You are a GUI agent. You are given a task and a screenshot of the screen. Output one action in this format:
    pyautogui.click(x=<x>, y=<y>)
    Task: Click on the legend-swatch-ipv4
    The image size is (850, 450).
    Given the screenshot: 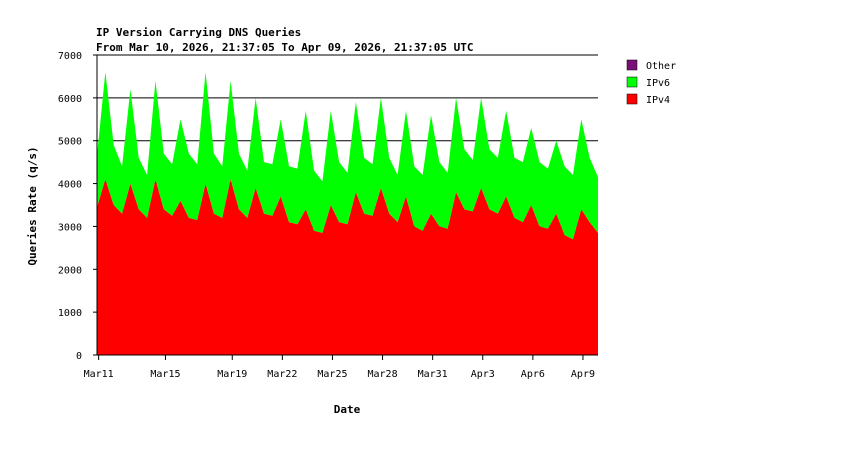 What is the action you would take?
    pyautogui.click(x=632, y=99)
    